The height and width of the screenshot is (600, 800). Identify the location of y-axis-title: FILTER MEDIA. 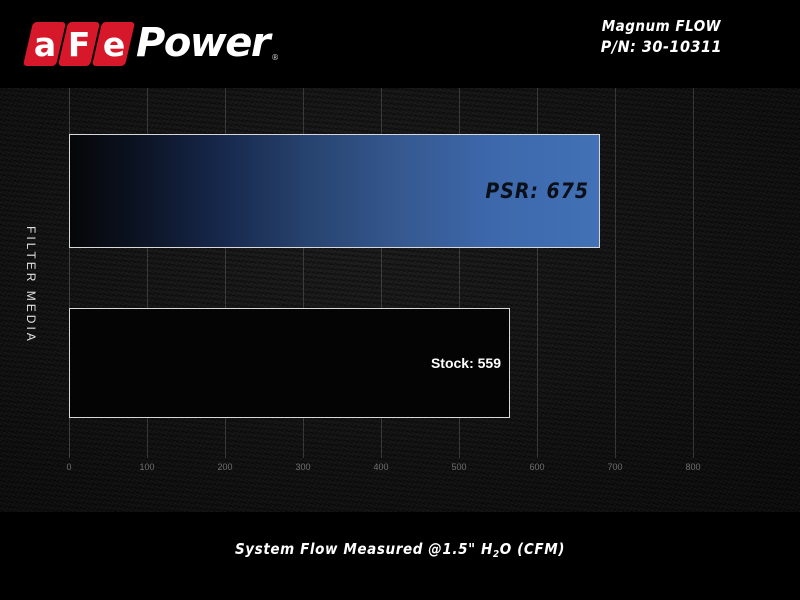
(31, 285).